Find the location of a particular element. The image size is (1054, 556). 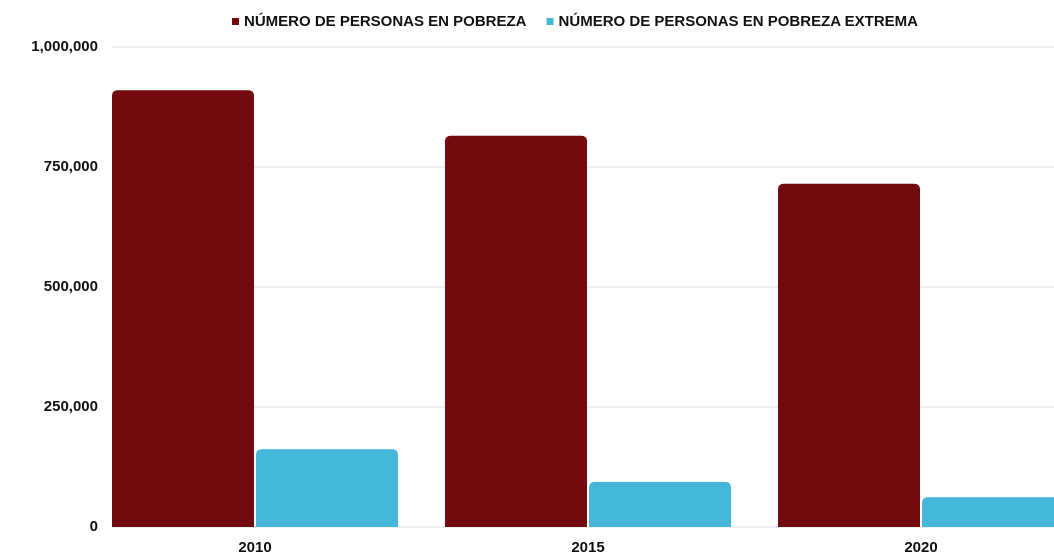

y-tick-label: 1,000,000 is located at coordinates (64, 46).